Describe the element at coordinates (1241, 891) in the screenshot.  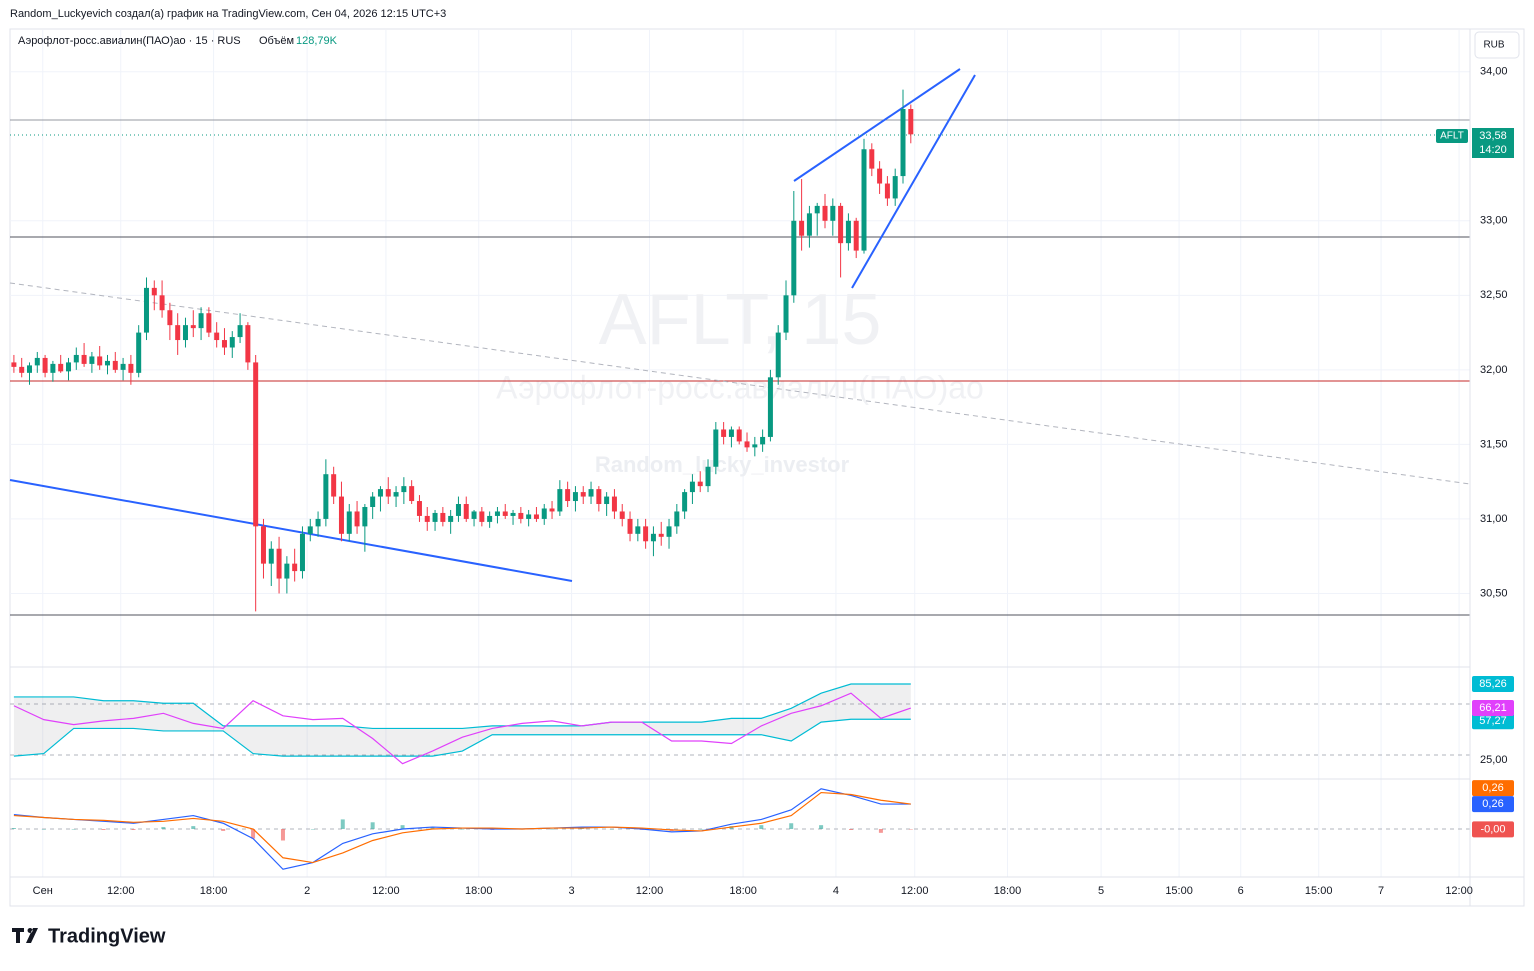
I see `x-tick-label: 6` at that location.